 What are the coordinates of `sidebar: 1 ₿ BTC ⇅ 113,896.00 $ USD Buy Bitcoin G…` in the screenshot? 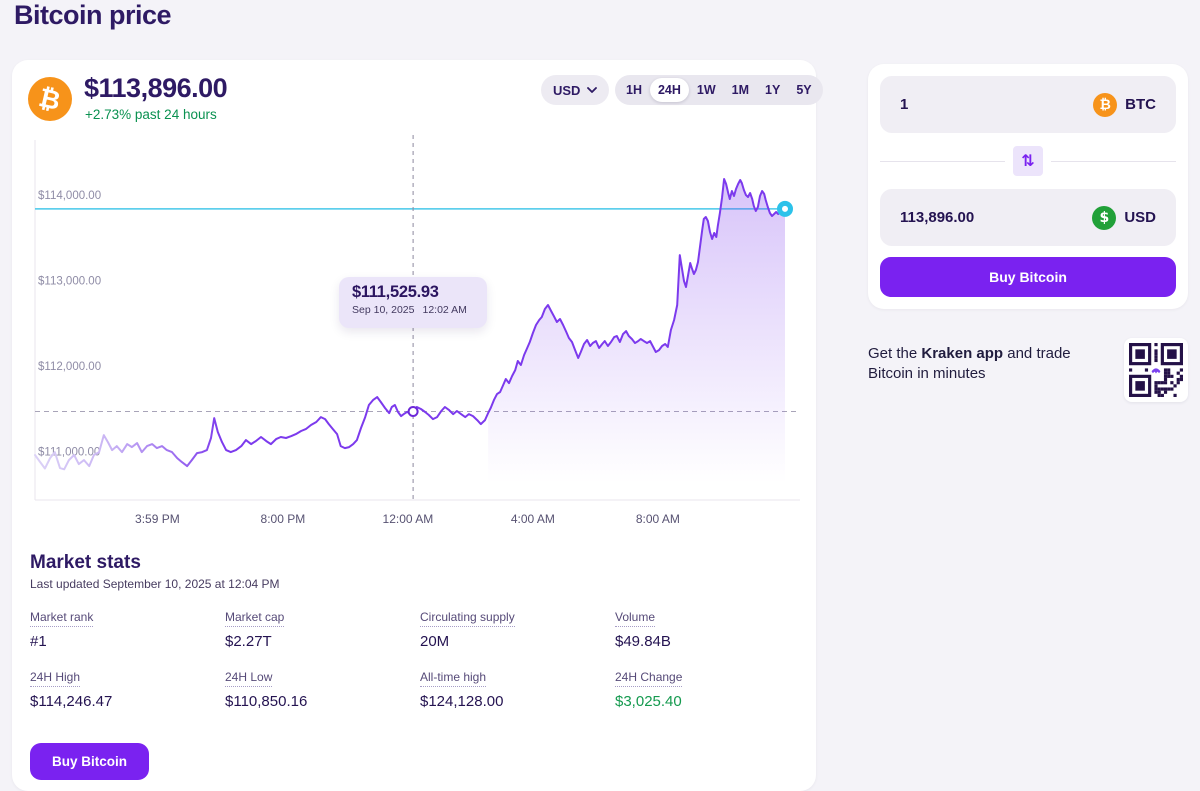 It's located at (1028, 233).